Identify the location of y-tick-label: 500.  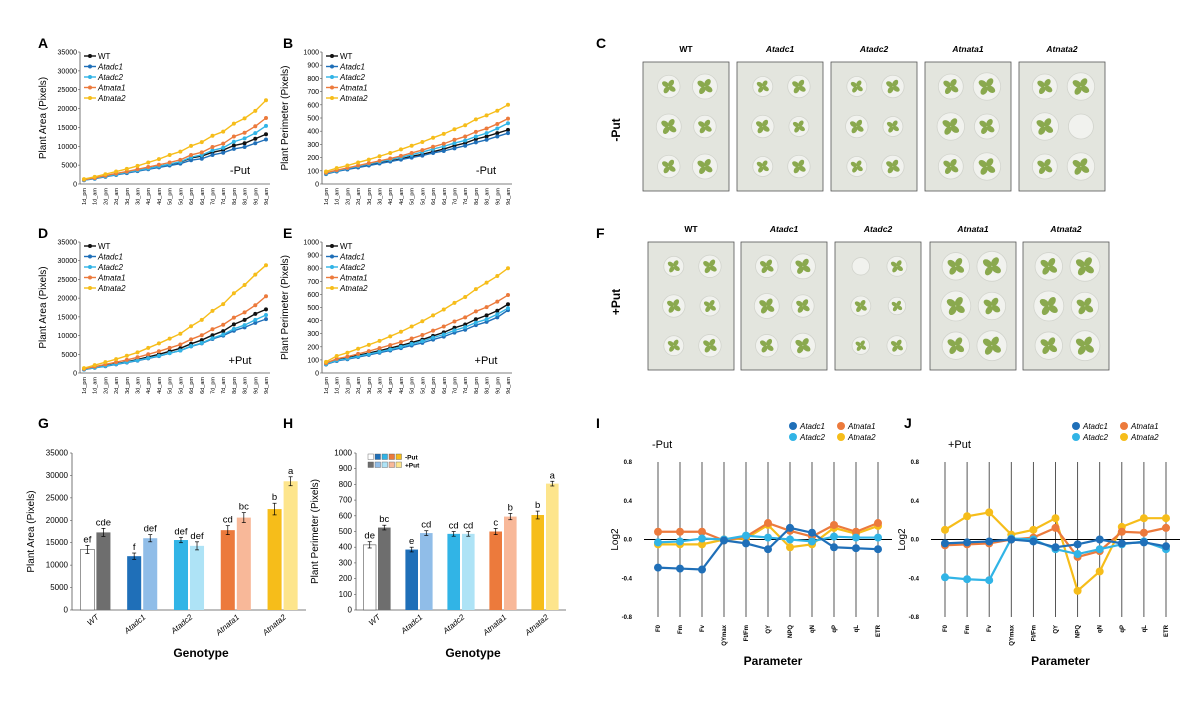
(313, 119).